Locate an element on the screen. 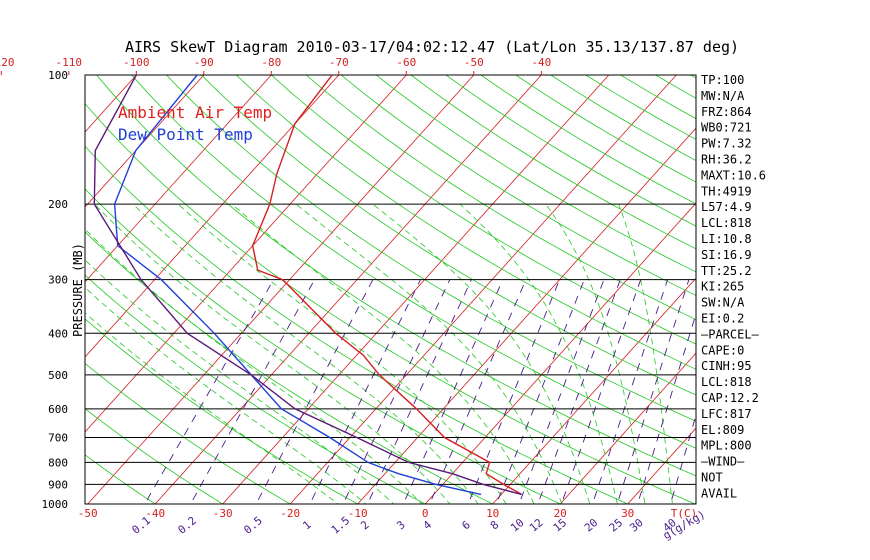 The image size is (870, 560). index-entry: WB0:721 is located at coordinates (726, 128).